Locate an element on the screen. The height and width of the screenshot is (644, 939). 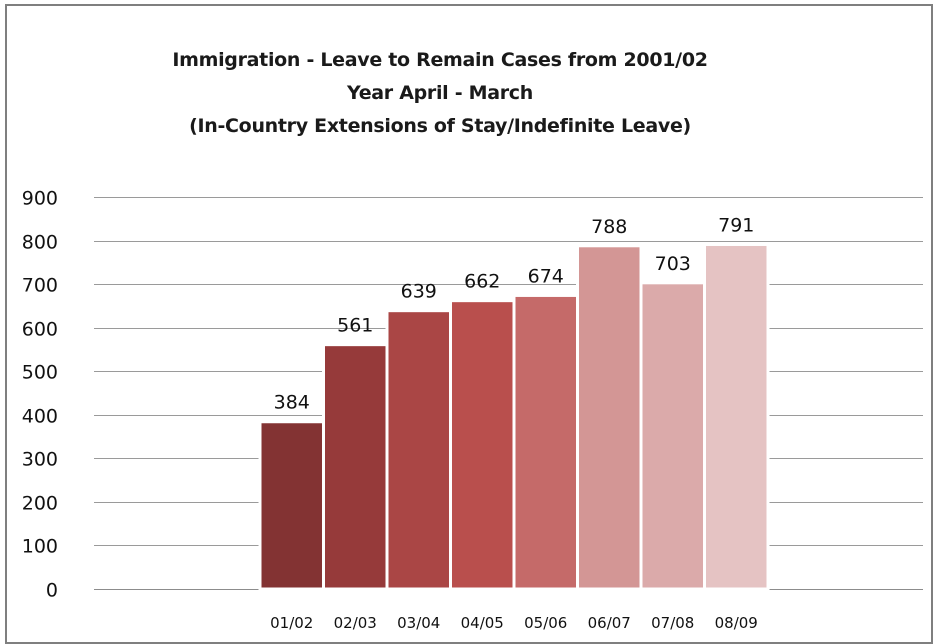
data-label: 561 is located at coordinates (355, 326).